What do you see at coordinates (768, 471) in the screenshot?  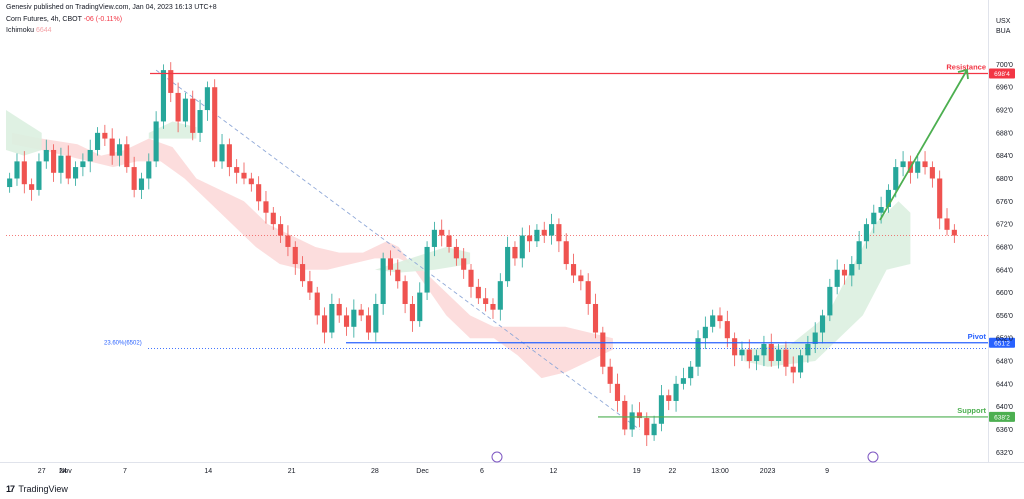 I see `x-tick-label: 2023` at bounding box center [768, 471].